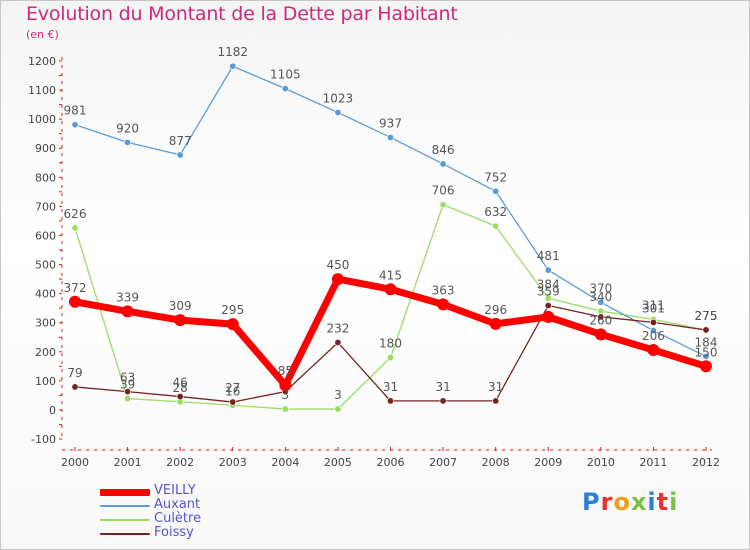 The image size is (750, 550). What do you see at coordinates (127, 297) in the screenshot?
I see `data-label: 339` at bounding box center [127, 297].